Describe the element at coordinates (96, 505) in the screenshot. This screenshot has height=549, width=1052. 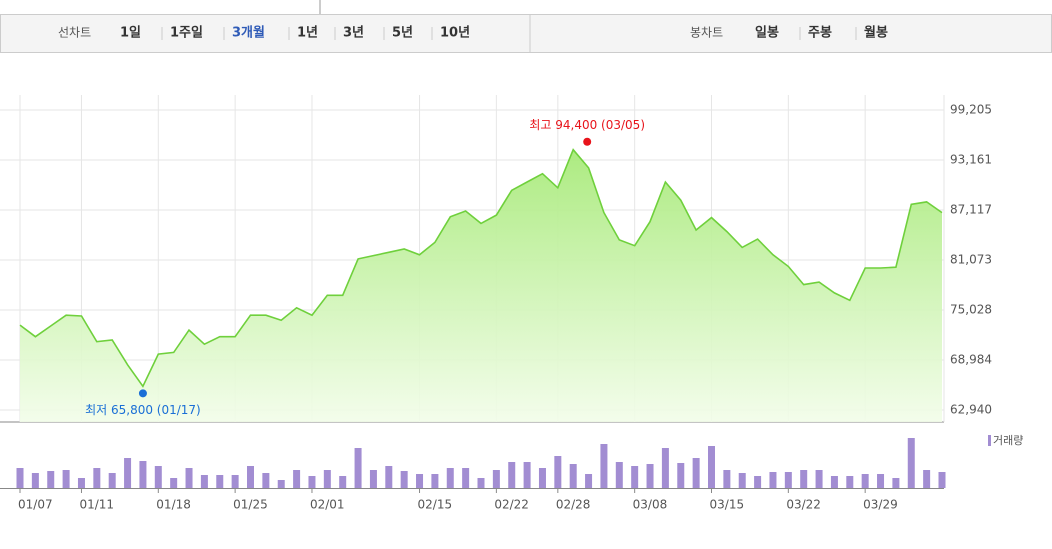
I see `x-tick-label: 01/11` at that location.